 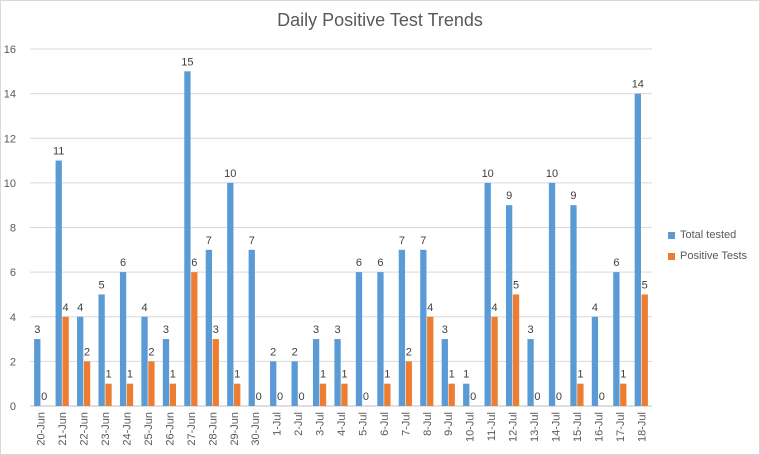 I want to click on x-tick-label: 28-Jun, so click(x=213, y=429).